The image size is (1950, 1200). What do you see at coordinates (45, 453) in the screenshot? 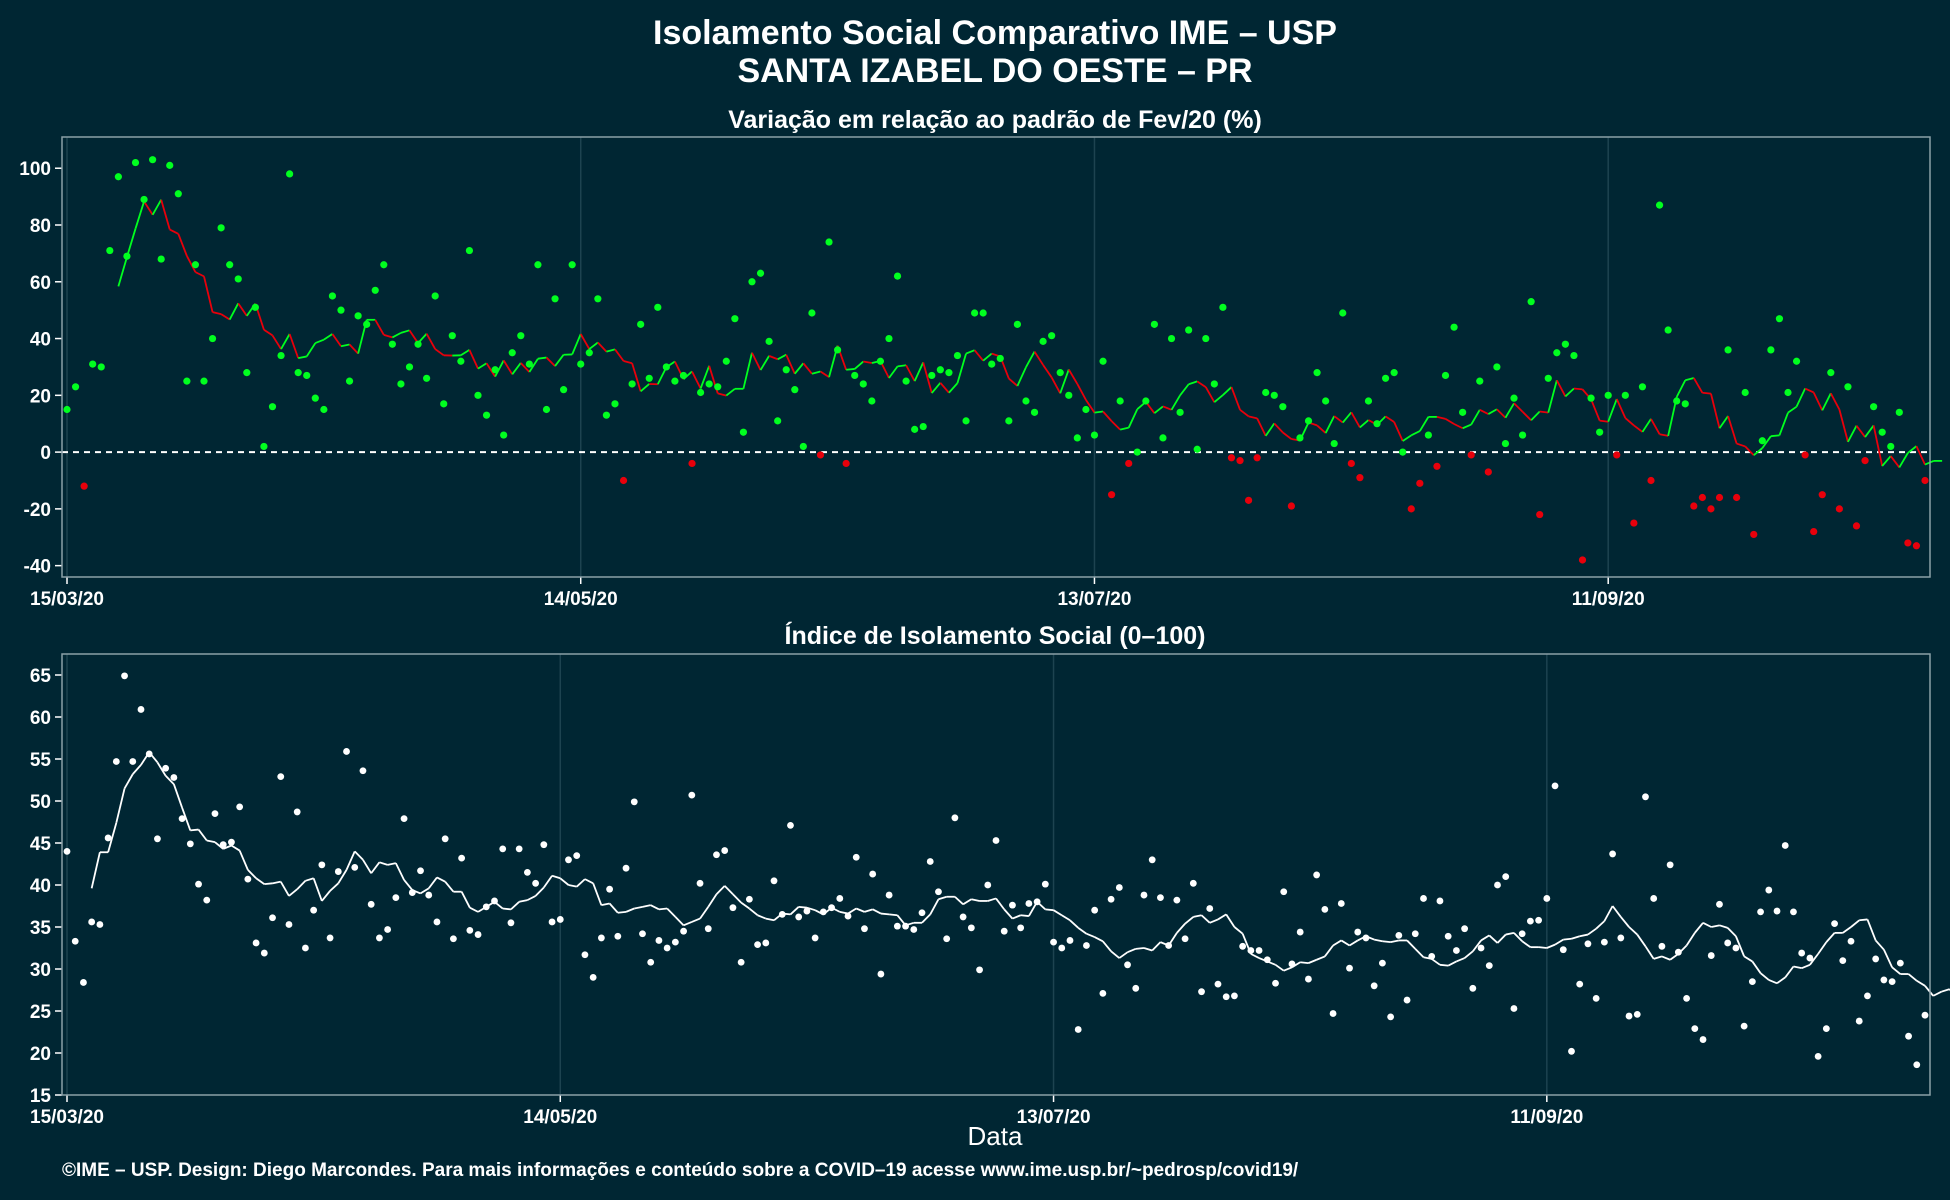
I see `y-tick-label: 0` at bounding box center [45, 453].